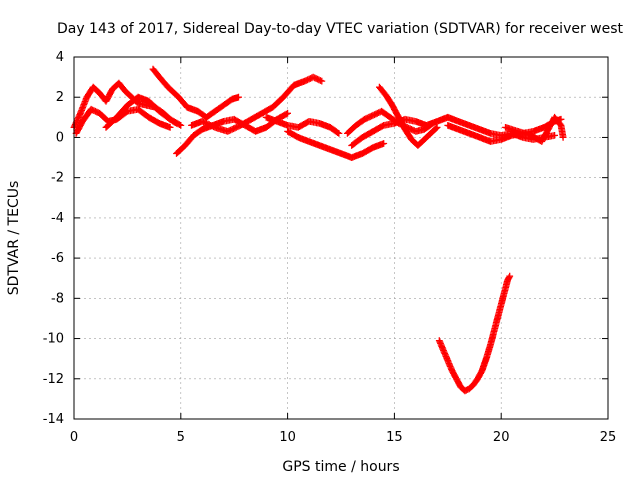 Image resolution: width=640 pixels, height=480 pixels. I want to click on y-tick-label: -14, so click(53, 419).